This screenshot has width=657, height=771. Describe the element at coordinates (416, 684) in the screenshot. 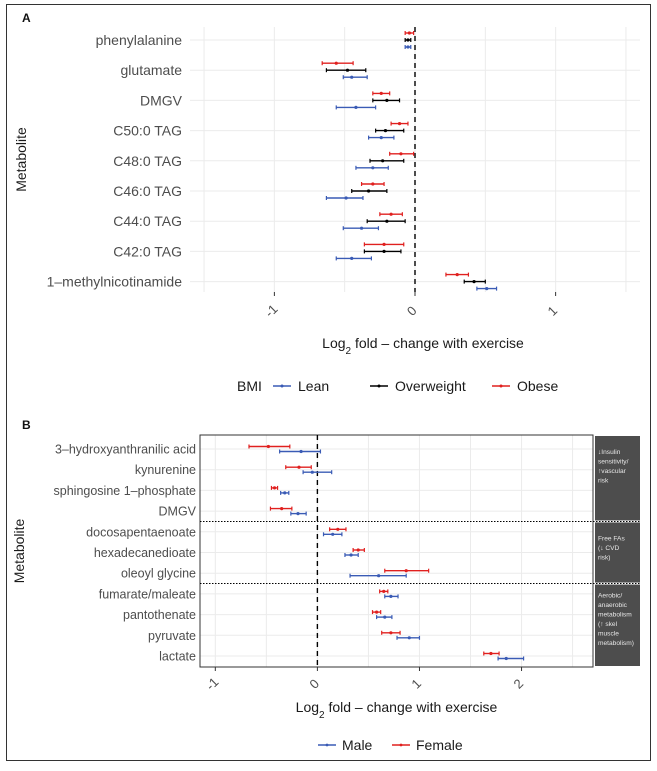

I see `x-tick-label: 1` at that location.